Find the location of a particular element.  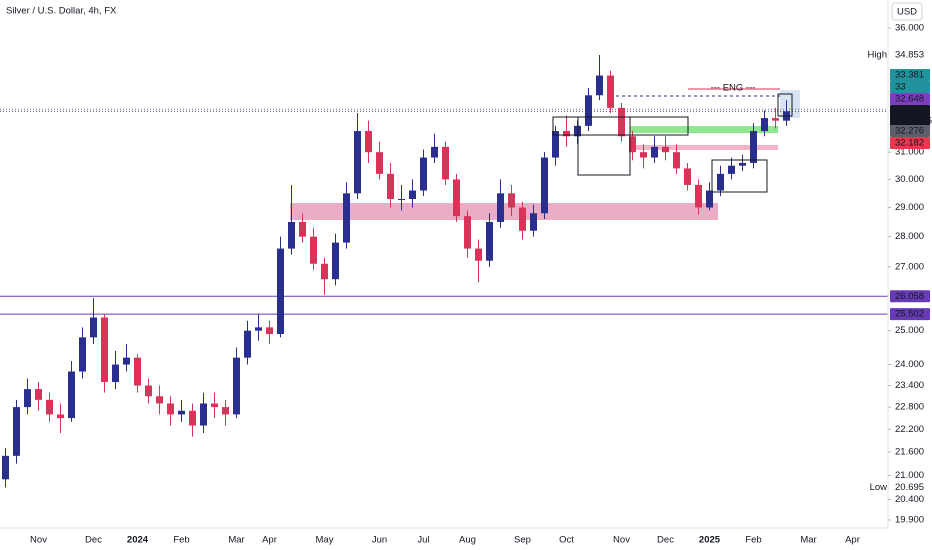

y-tick-label: 20.400 is located at coordinates (909, 499).